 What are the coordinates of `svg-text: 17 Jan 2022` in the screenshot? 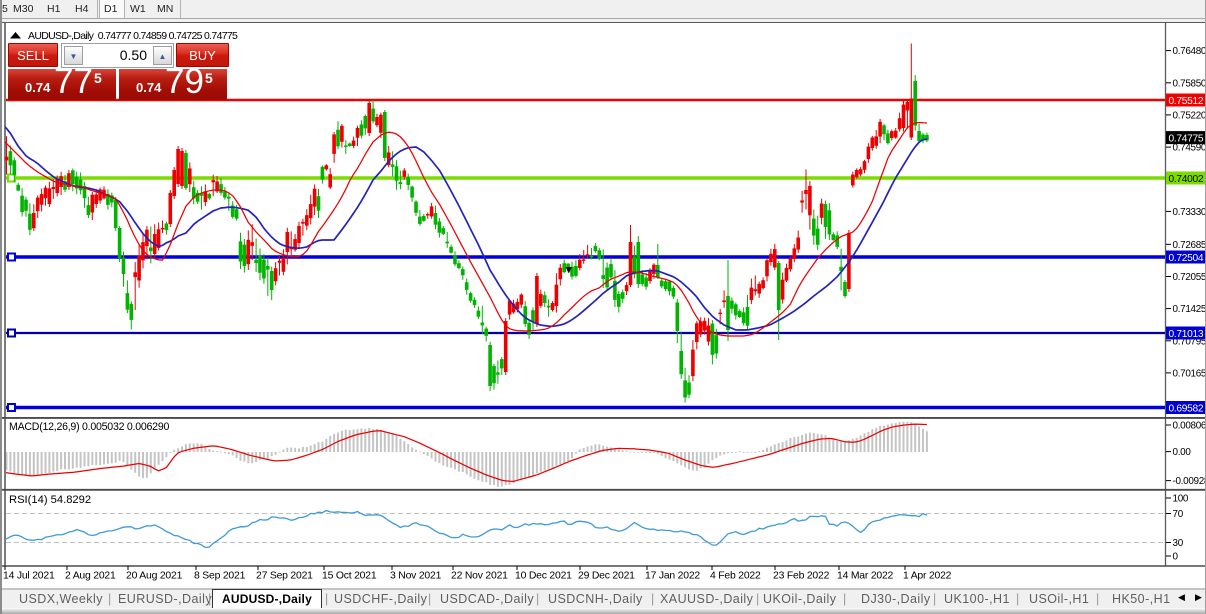 It's located at (672, 576).